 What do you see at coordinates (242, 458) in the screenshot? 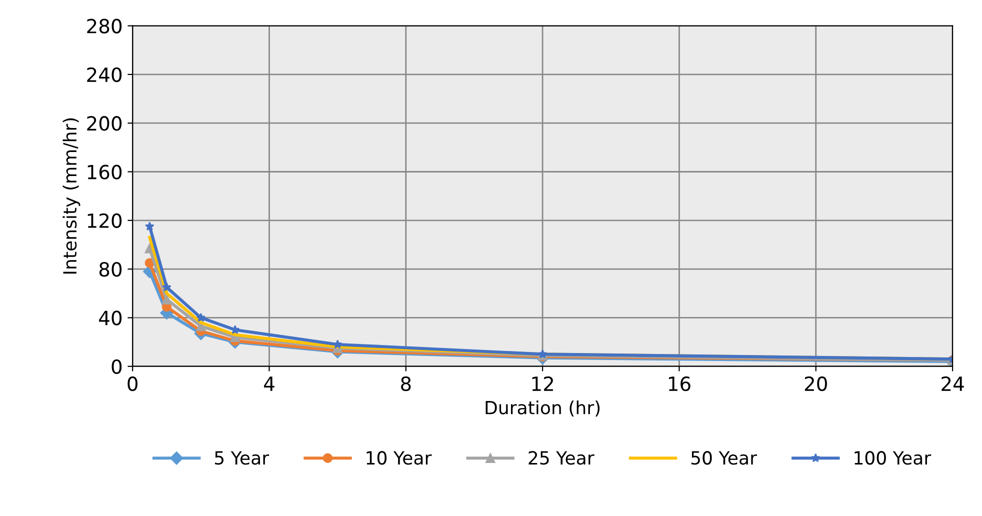
I see `legend-label: 5 Year` at bounding box center [242, 458].